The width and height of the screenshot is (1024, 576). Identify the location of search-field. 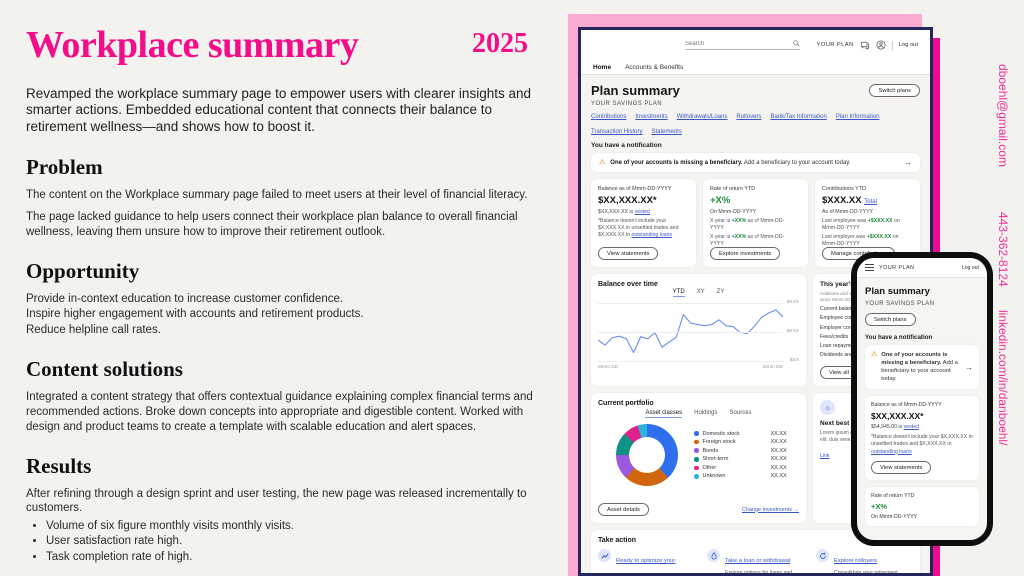
(742, 45).